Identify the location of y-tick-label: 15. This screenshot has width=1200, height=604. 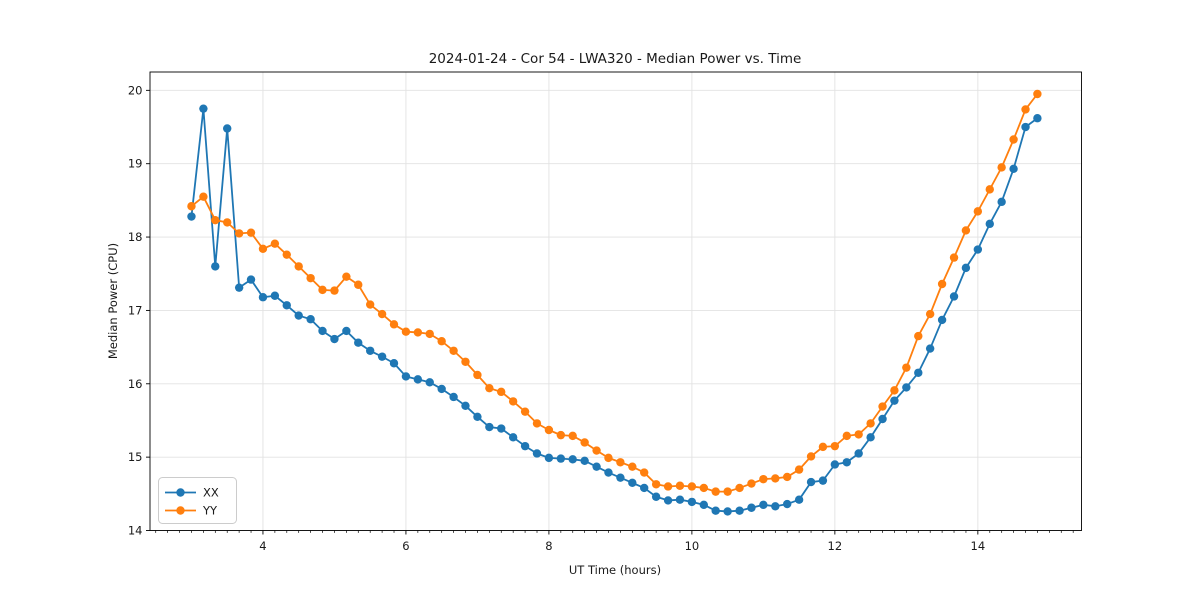
(135, 457).